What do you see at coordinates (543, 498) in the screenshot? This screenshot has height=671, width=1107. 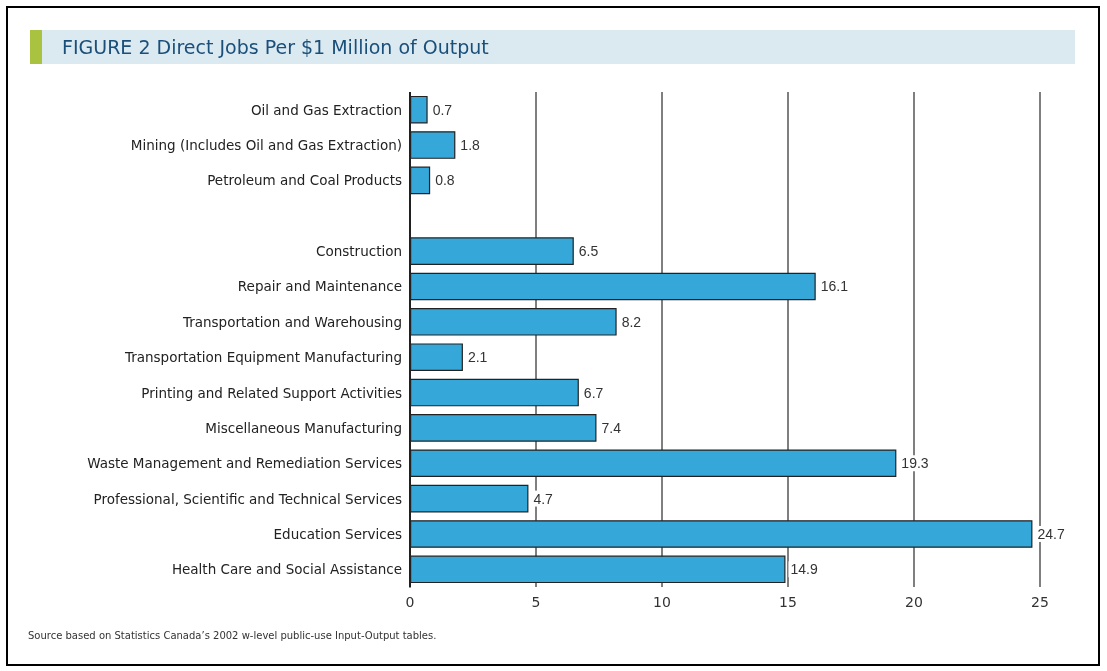 I see `data-label: 4.7` at bounding box center [543, 498].